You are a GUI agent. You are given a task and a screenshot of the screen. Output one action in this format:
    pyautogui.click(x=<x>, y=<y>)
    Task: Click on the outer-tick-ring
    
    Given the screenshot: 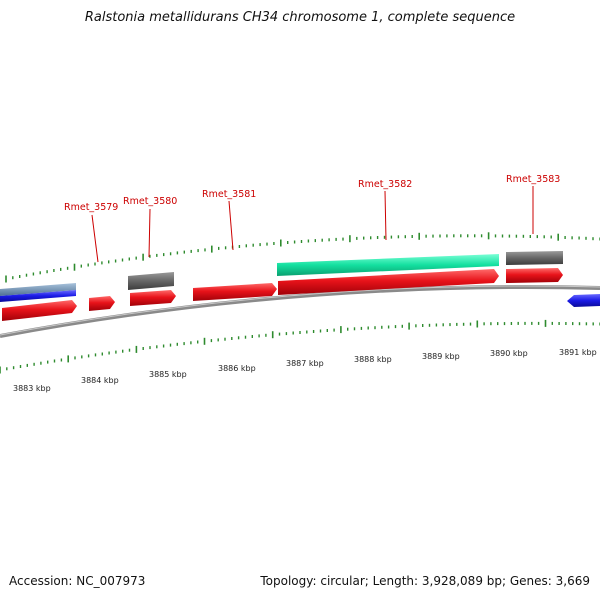 What is the action you would take?
    pyautogui.click(x=302, y=257)
    